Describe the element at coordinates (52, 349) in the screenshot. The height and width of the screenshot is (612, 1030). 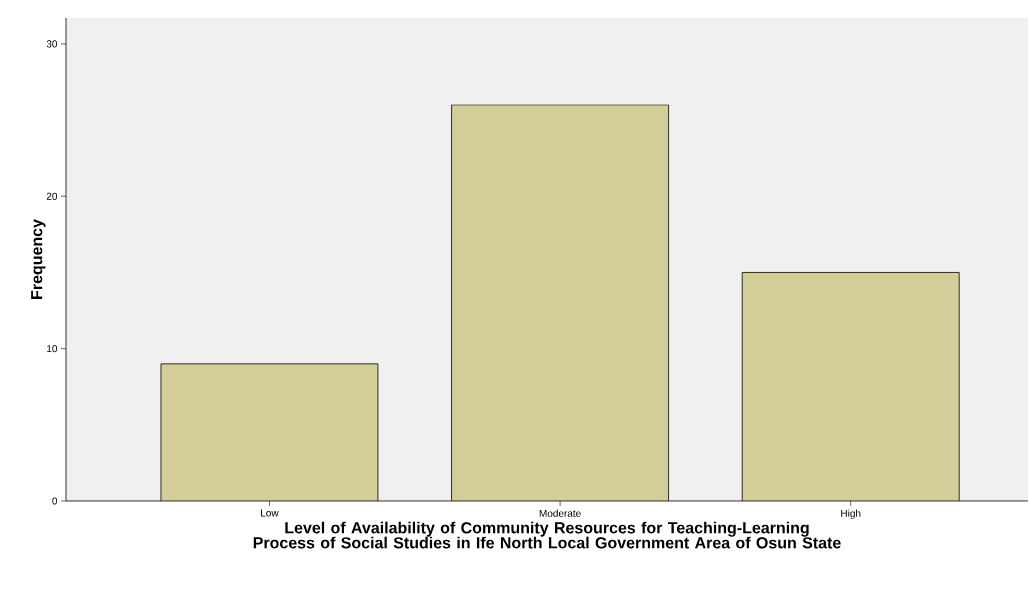
I see `y-tick-label: 10` at that location.